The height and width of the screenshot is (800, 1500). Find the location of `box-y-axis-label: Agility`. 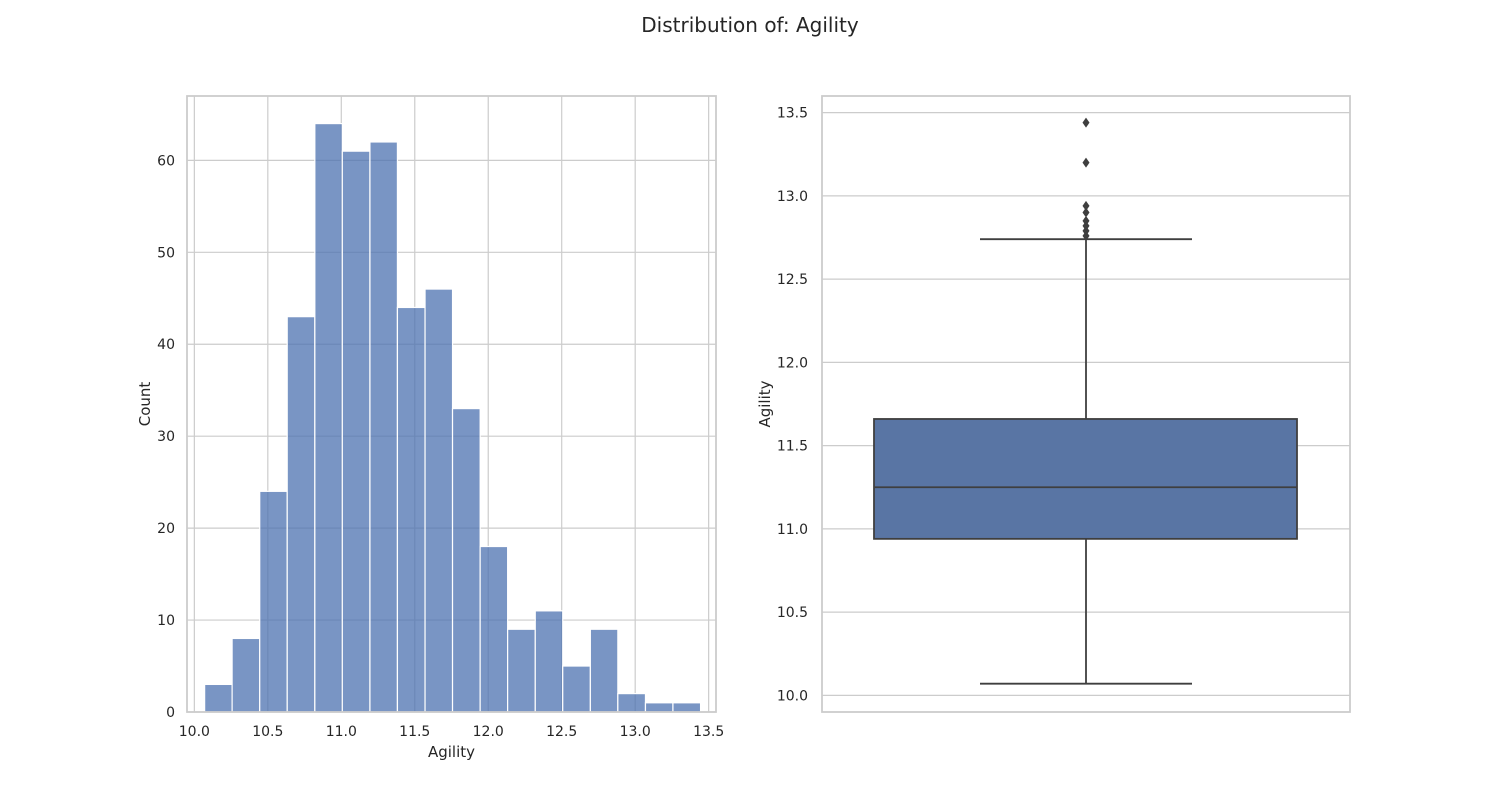

box-y-axis-label: Agility is located at coordinates (765, 403).